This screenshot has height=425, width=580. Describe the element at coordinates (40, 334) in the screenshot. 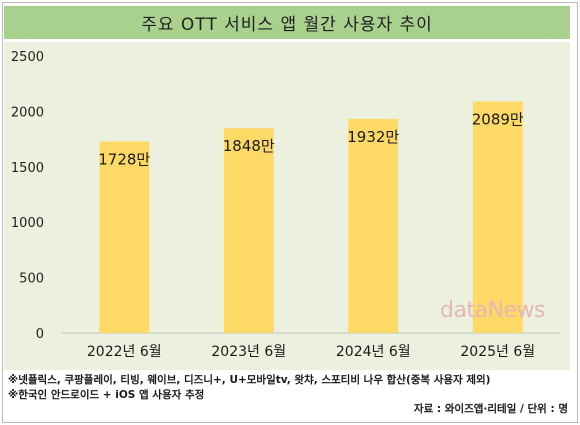

I see `y-tick-label: 0` at that location.